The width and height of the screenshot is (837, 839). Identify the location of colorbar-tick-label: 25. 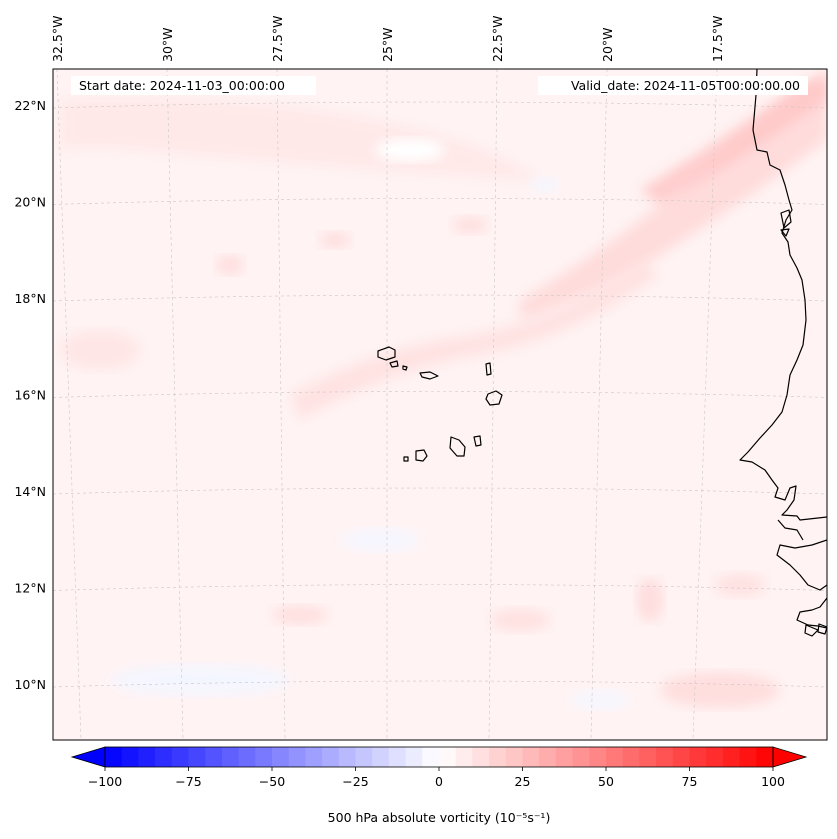
(523, 781).